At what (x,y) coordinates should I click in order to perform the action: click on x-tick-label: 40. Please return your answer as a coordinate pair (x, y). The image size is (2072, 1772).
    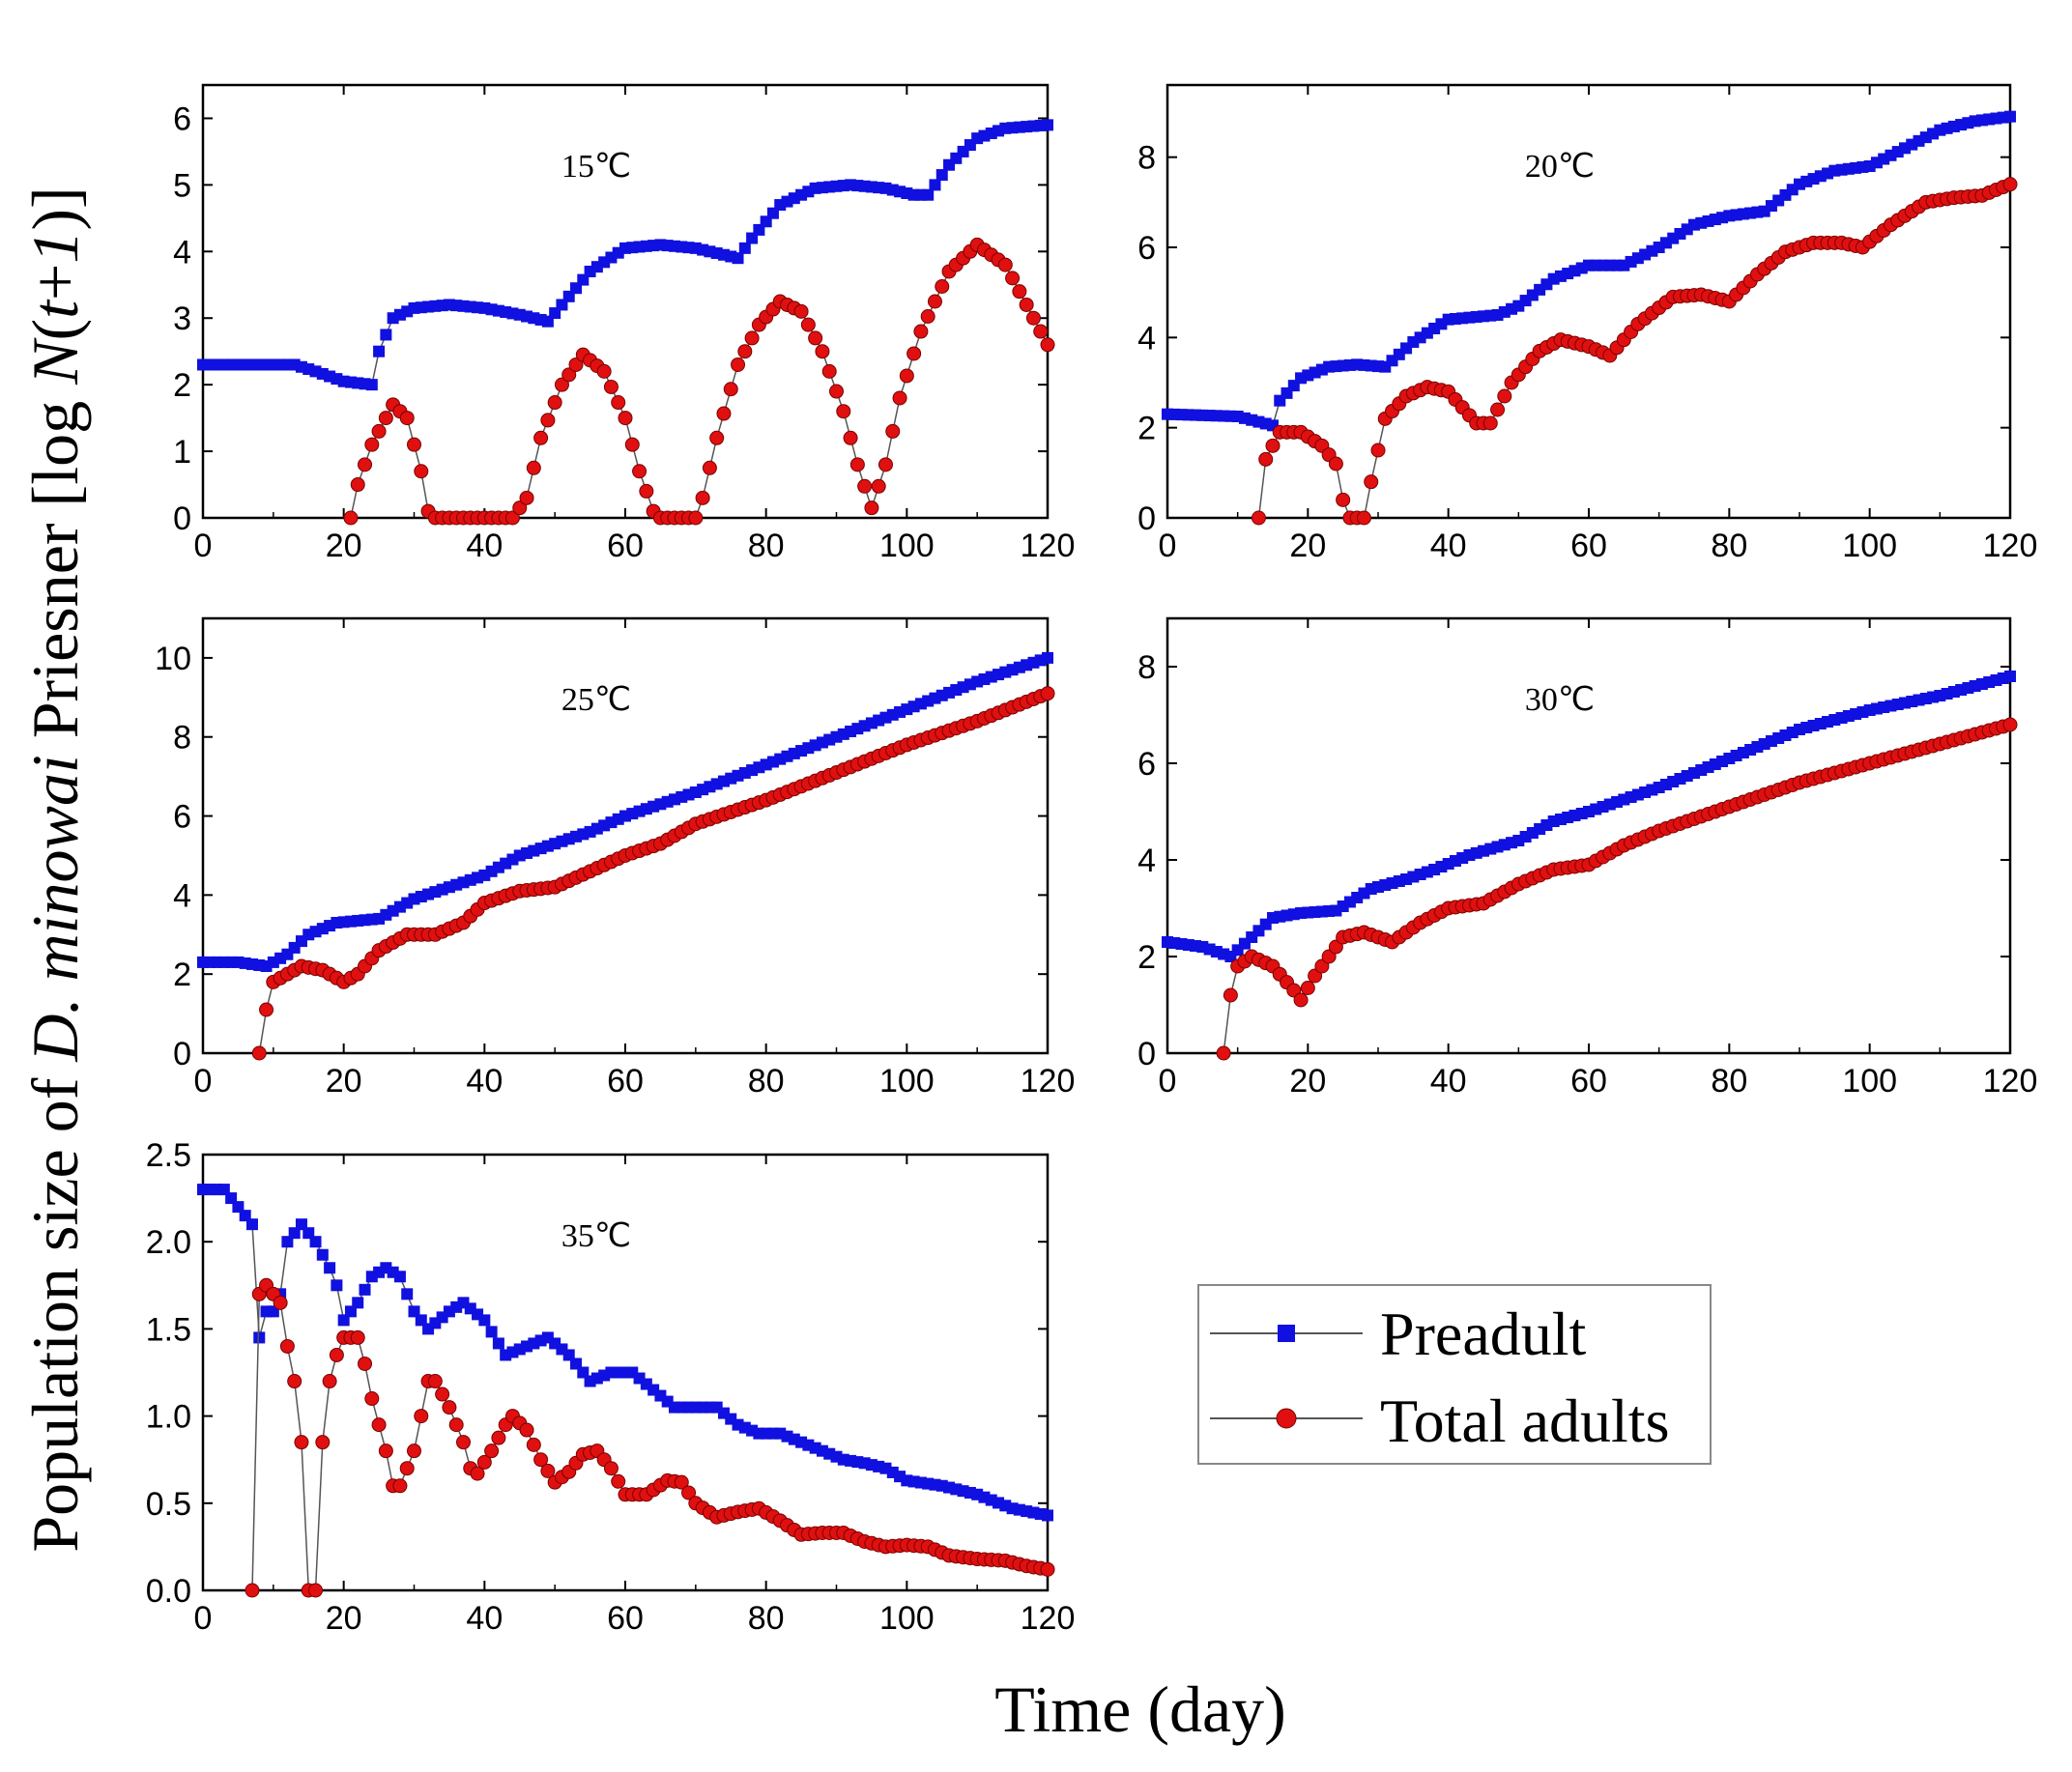
    Looking at the image, I should click on (484, 1081).